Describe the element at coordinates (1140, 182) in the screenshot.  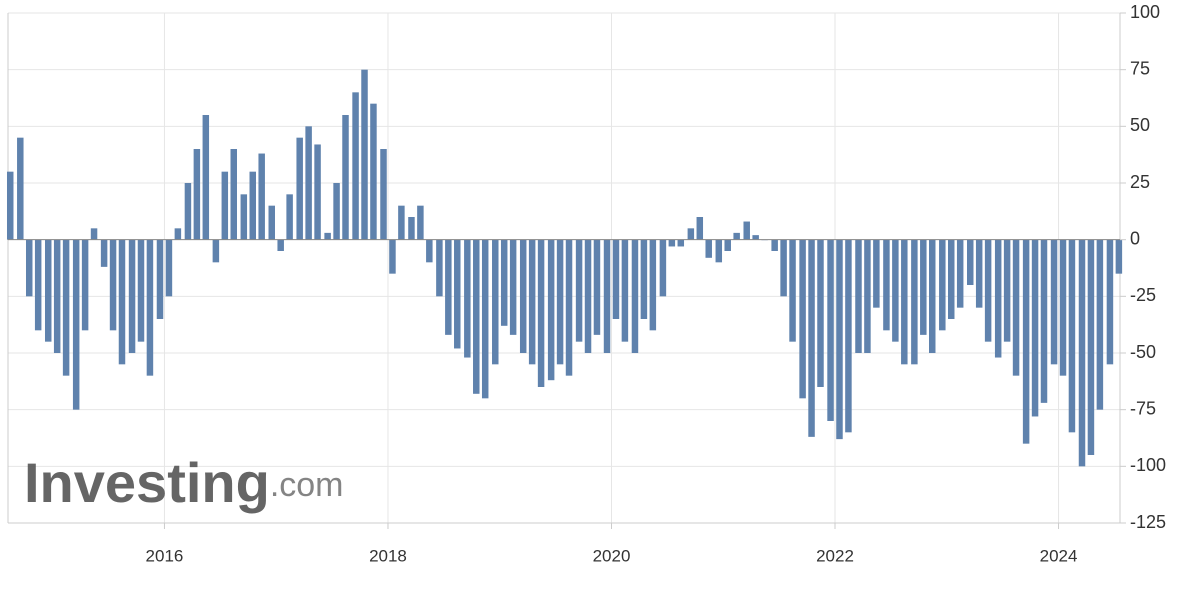
I see `y-tick-label: 25` at that location.